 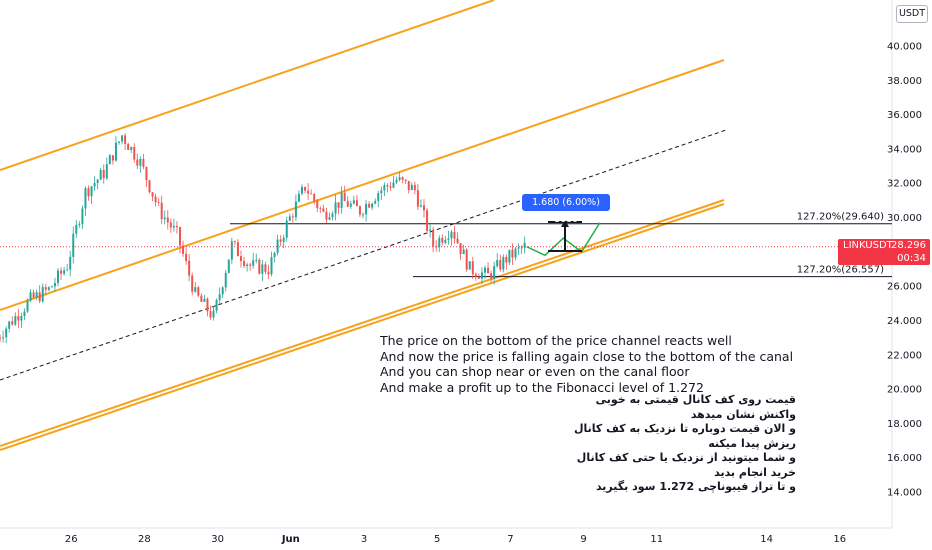 I want to click on projection-path, so click(x=563, y=239).